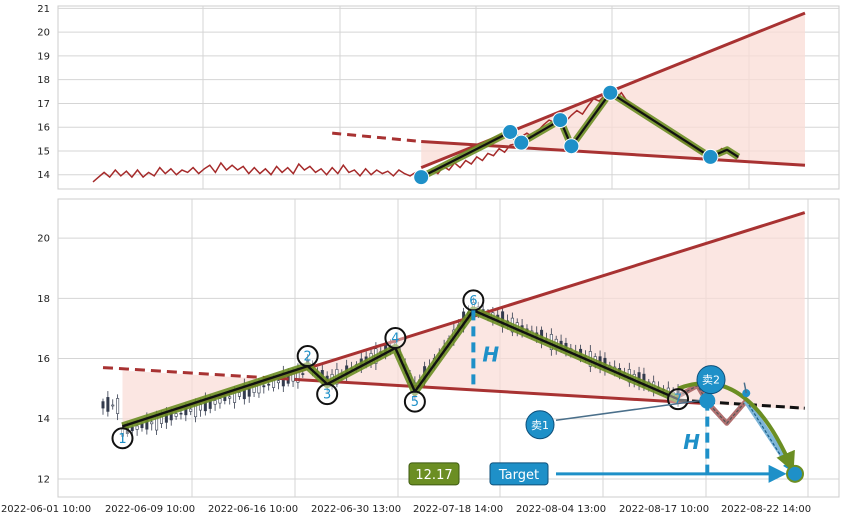 The height and width of the screenshot is (520, 846). What do you see at coordinates (43, 104) in the screenshot?
I see `top-y-tick-label: 17` at bounding box center [43, 104].